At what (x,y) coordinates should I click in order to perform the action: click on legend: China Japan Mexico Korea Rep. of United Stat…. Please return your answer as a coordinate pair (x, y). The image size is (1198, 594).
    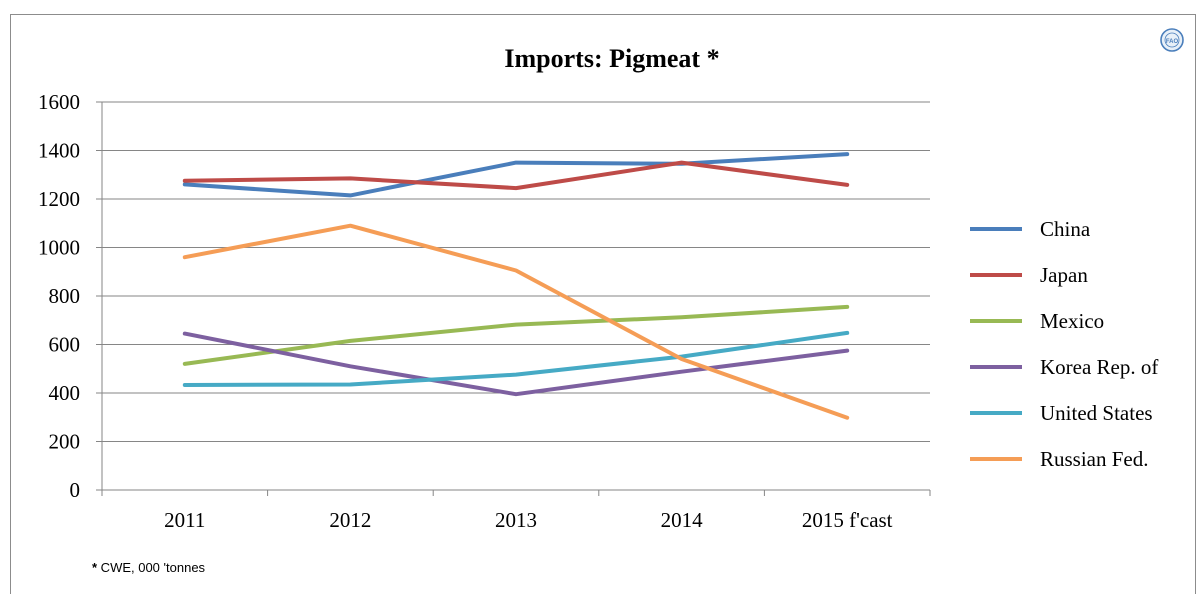
    Looking at the image, I should click on (1064, 344).